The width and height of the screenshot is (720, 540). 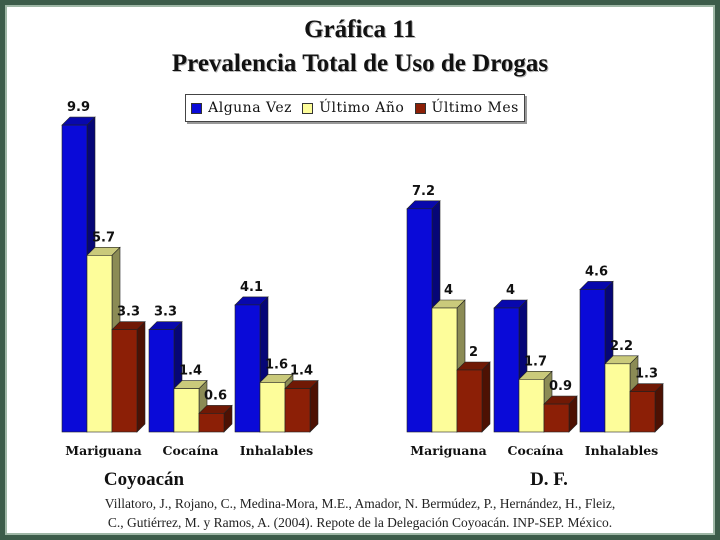 What do you see at coordinates (360, 29) in the screenshot?
I see `chart-title-line1: Gráfica 11` at bounding box center [360, 29].